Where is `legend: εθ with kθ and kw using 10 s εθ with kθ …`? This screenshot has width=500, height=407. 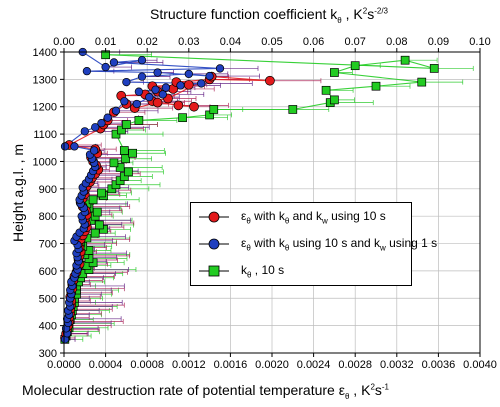 legend: εθ with kθ and kw using 10 s εθ with kθ … is located at coordinates (313, 244).